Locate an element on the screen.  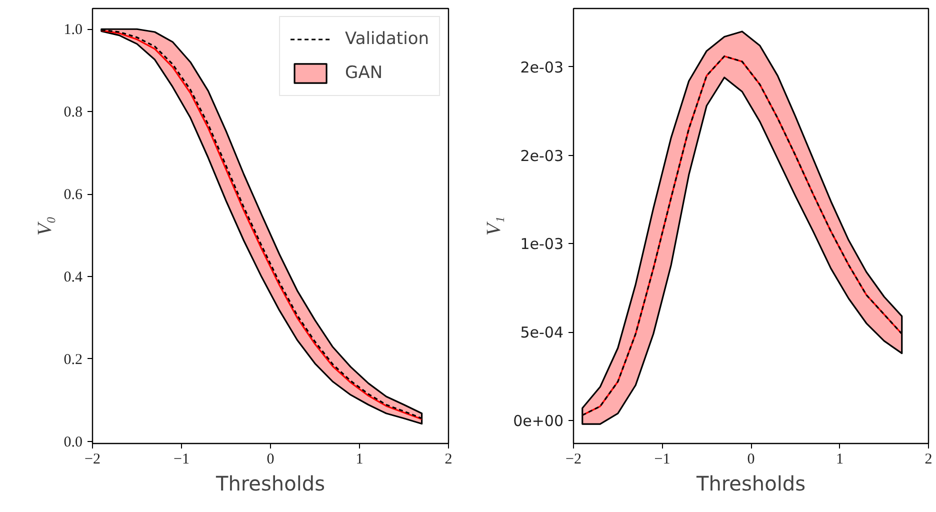
y-tick-label: 0.8 is located at coordinates (73, 112).